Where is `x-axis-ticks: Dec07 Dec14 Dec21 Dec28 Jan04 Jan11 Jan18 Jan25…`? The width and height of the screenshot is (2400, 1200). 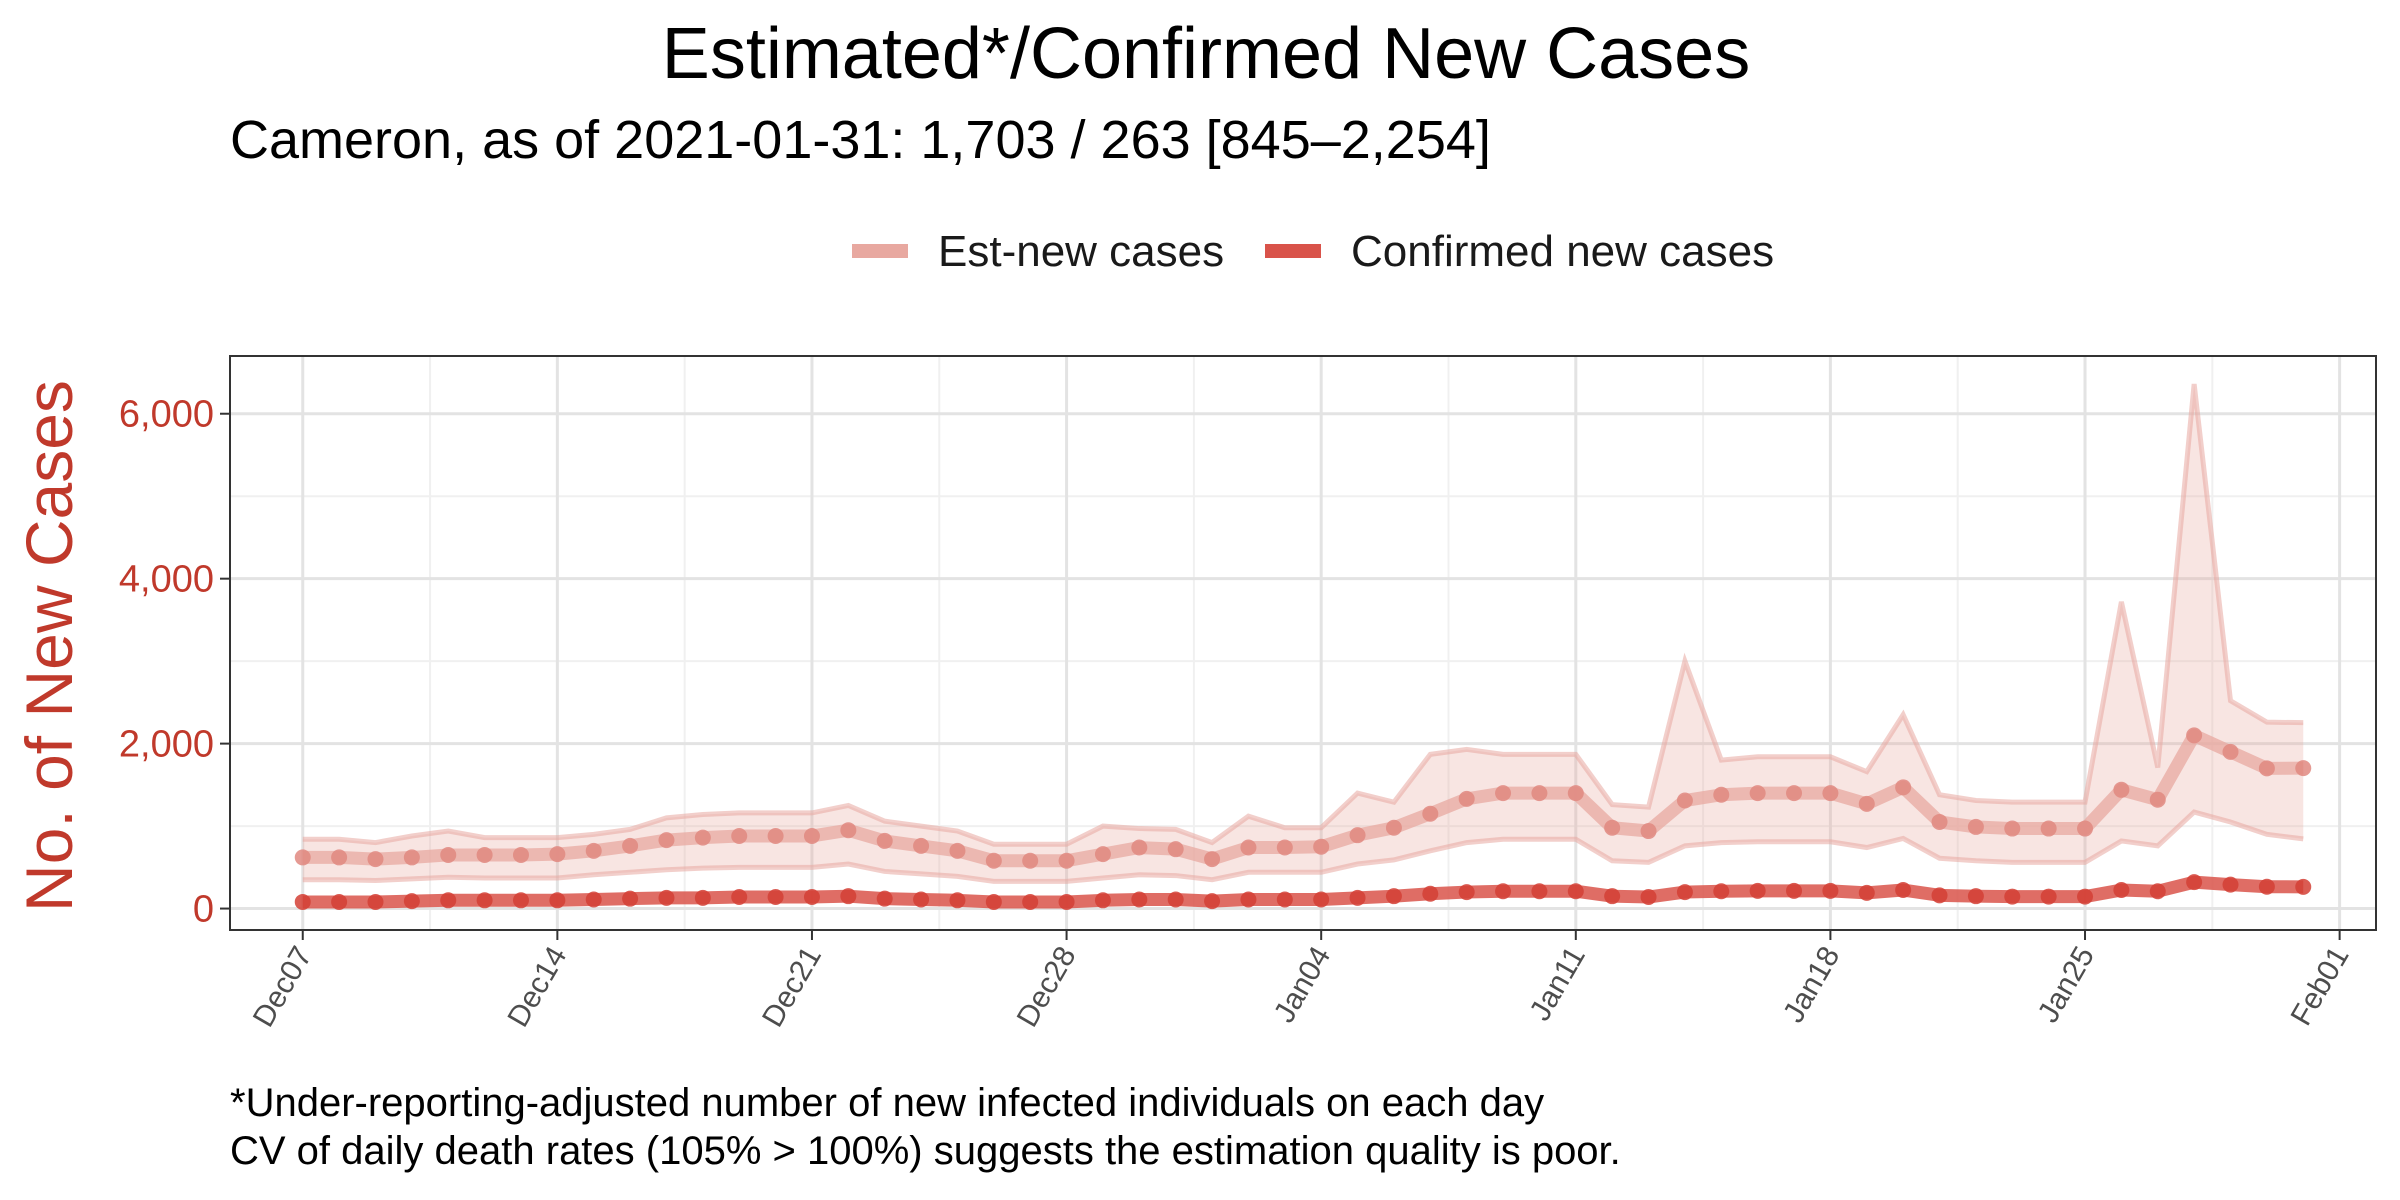 x-axis-ticks: Dec07 Dec14 Dec21 Dec28 Jan04 Jan11 Jan18 Jan25… is located at coordinates (1301, 981).